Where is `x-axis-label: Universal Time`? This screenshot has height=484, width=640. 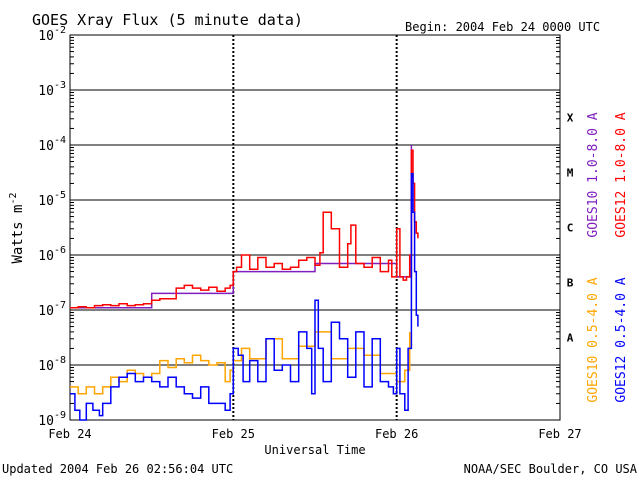
x-axis-label: Universal Time is located at coordinates (314, 450).